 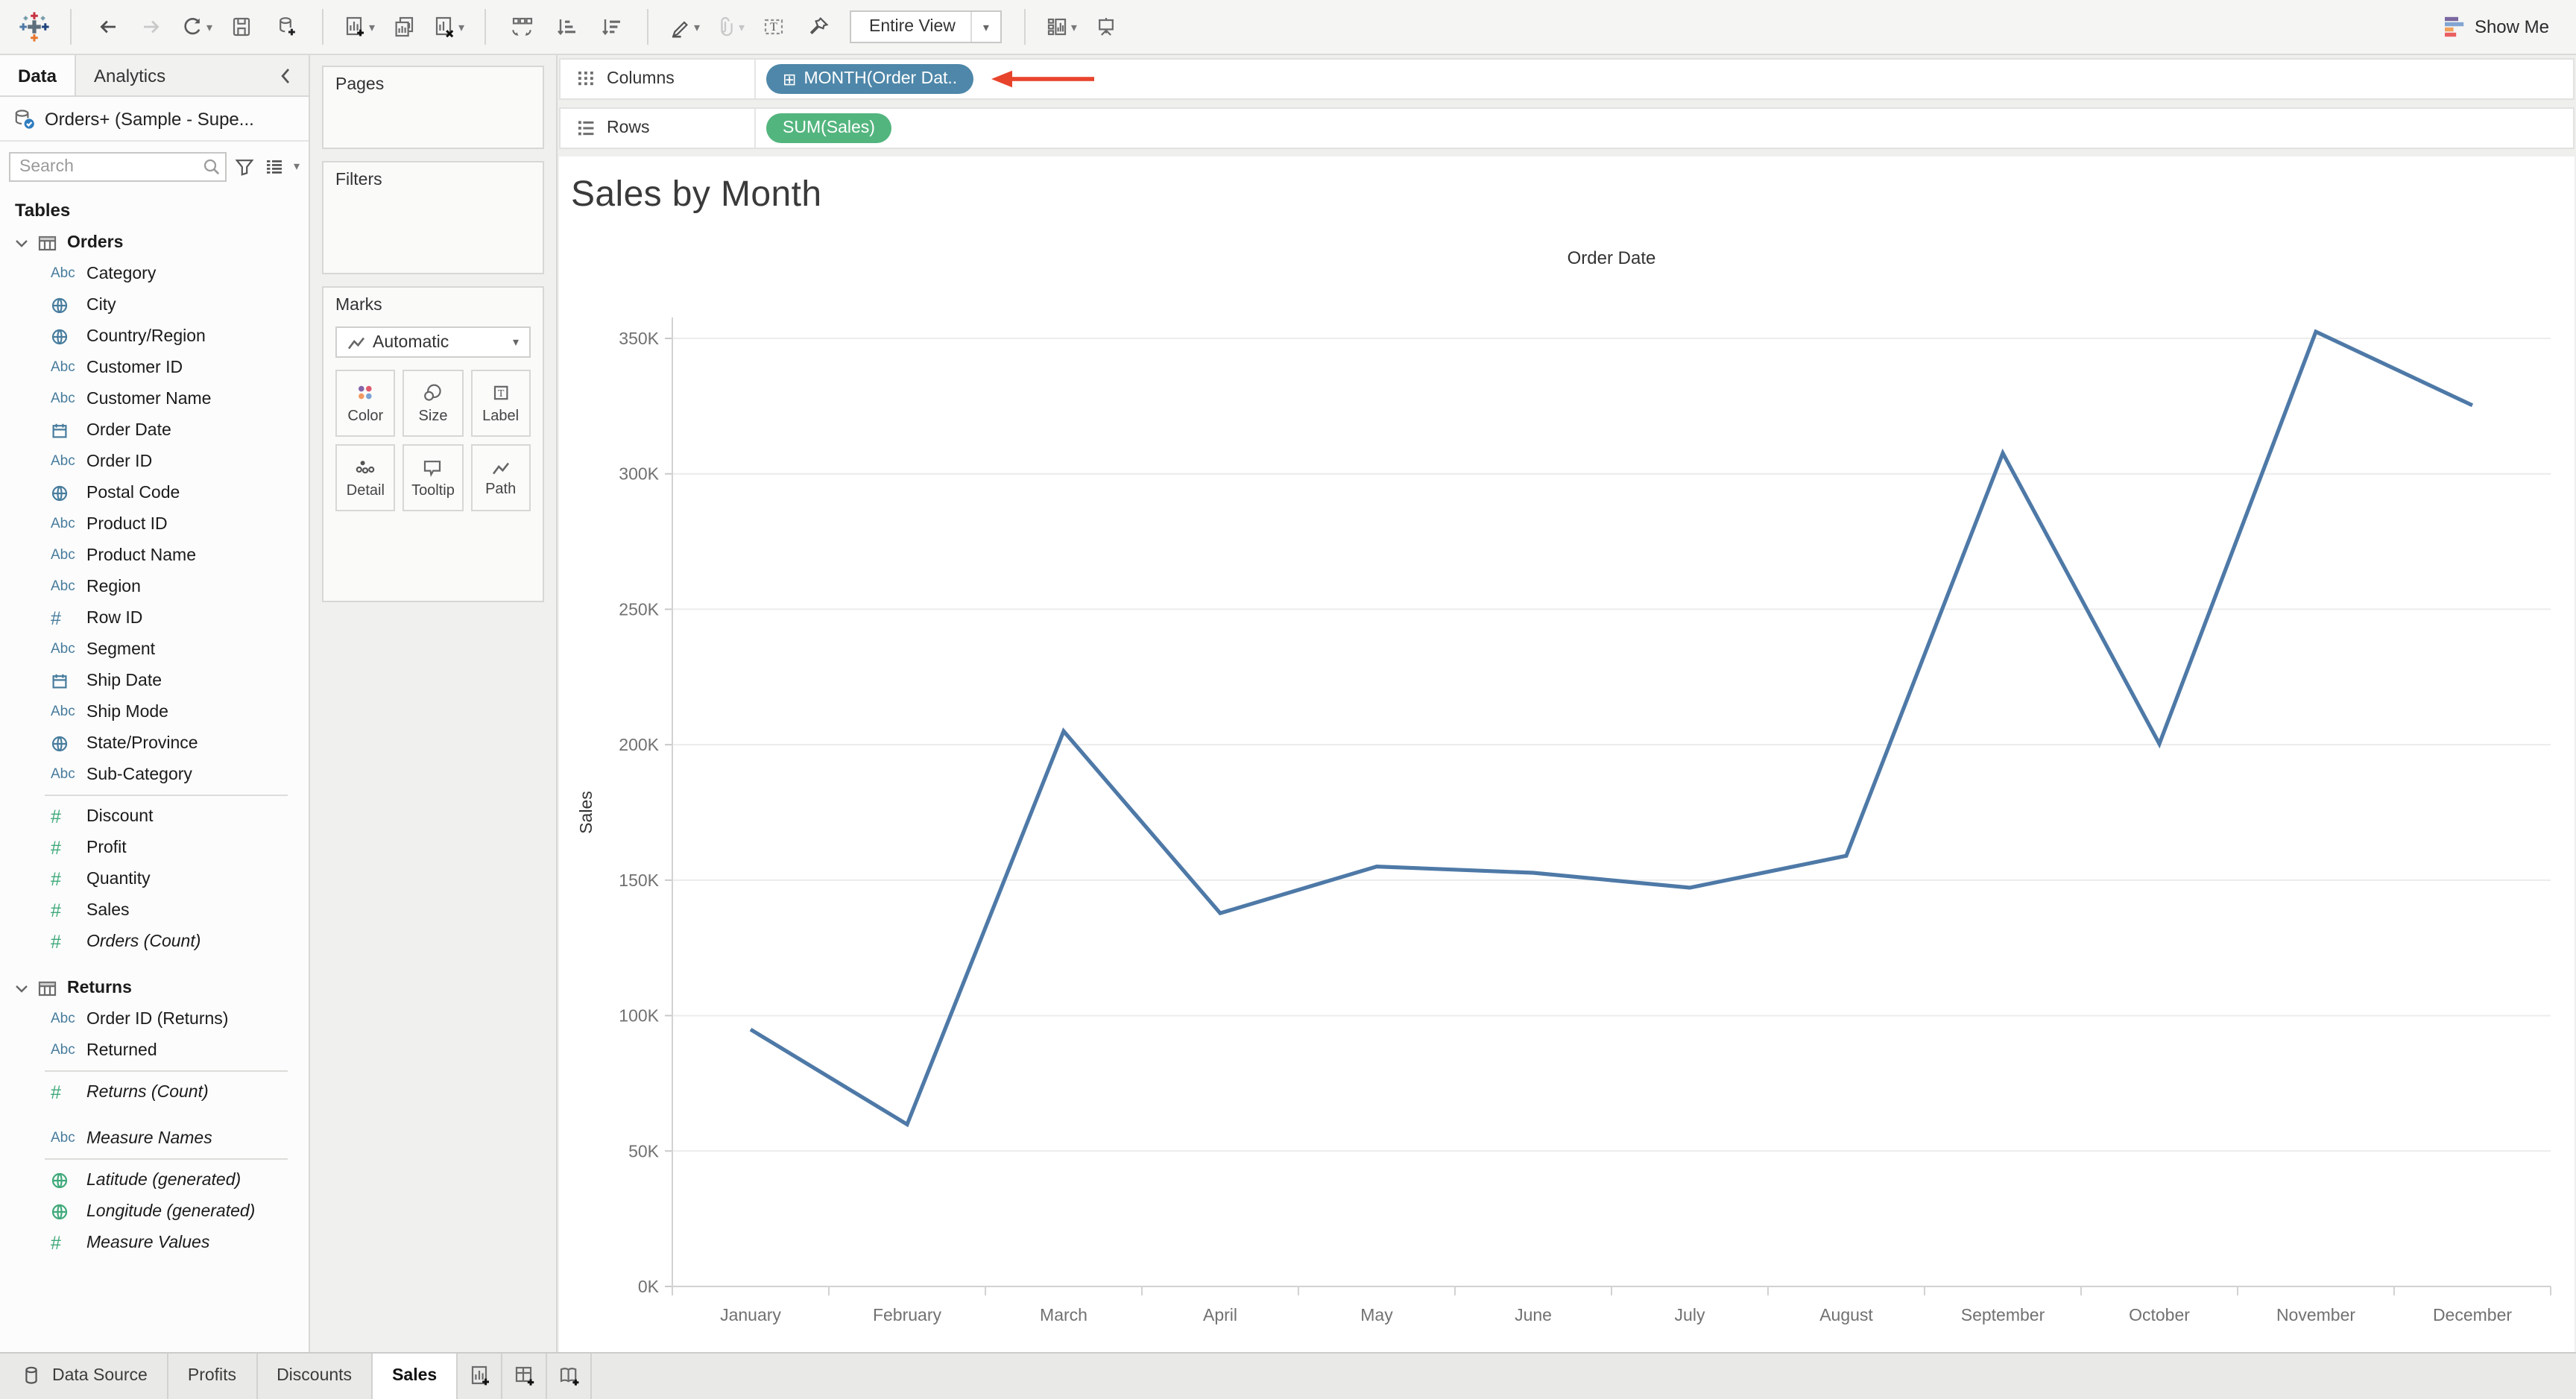 I want to click on field-item: City, so click(x=154, y=304).